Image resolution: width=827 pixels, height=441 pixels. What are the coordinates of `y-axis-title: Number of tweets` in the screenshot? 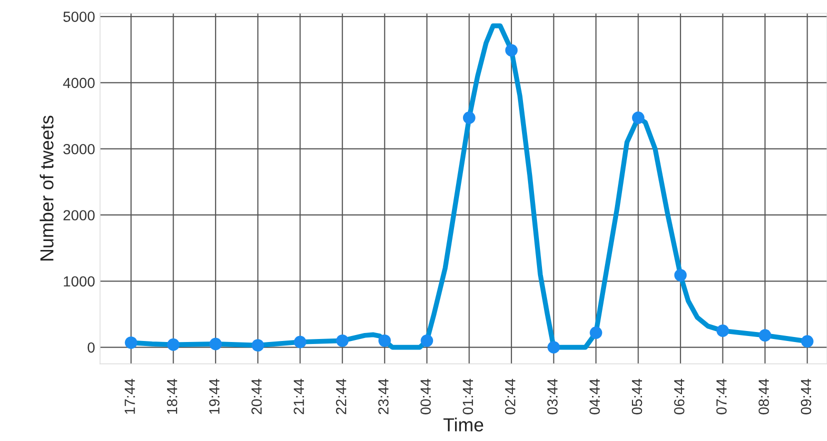 It's located at (47, 188).